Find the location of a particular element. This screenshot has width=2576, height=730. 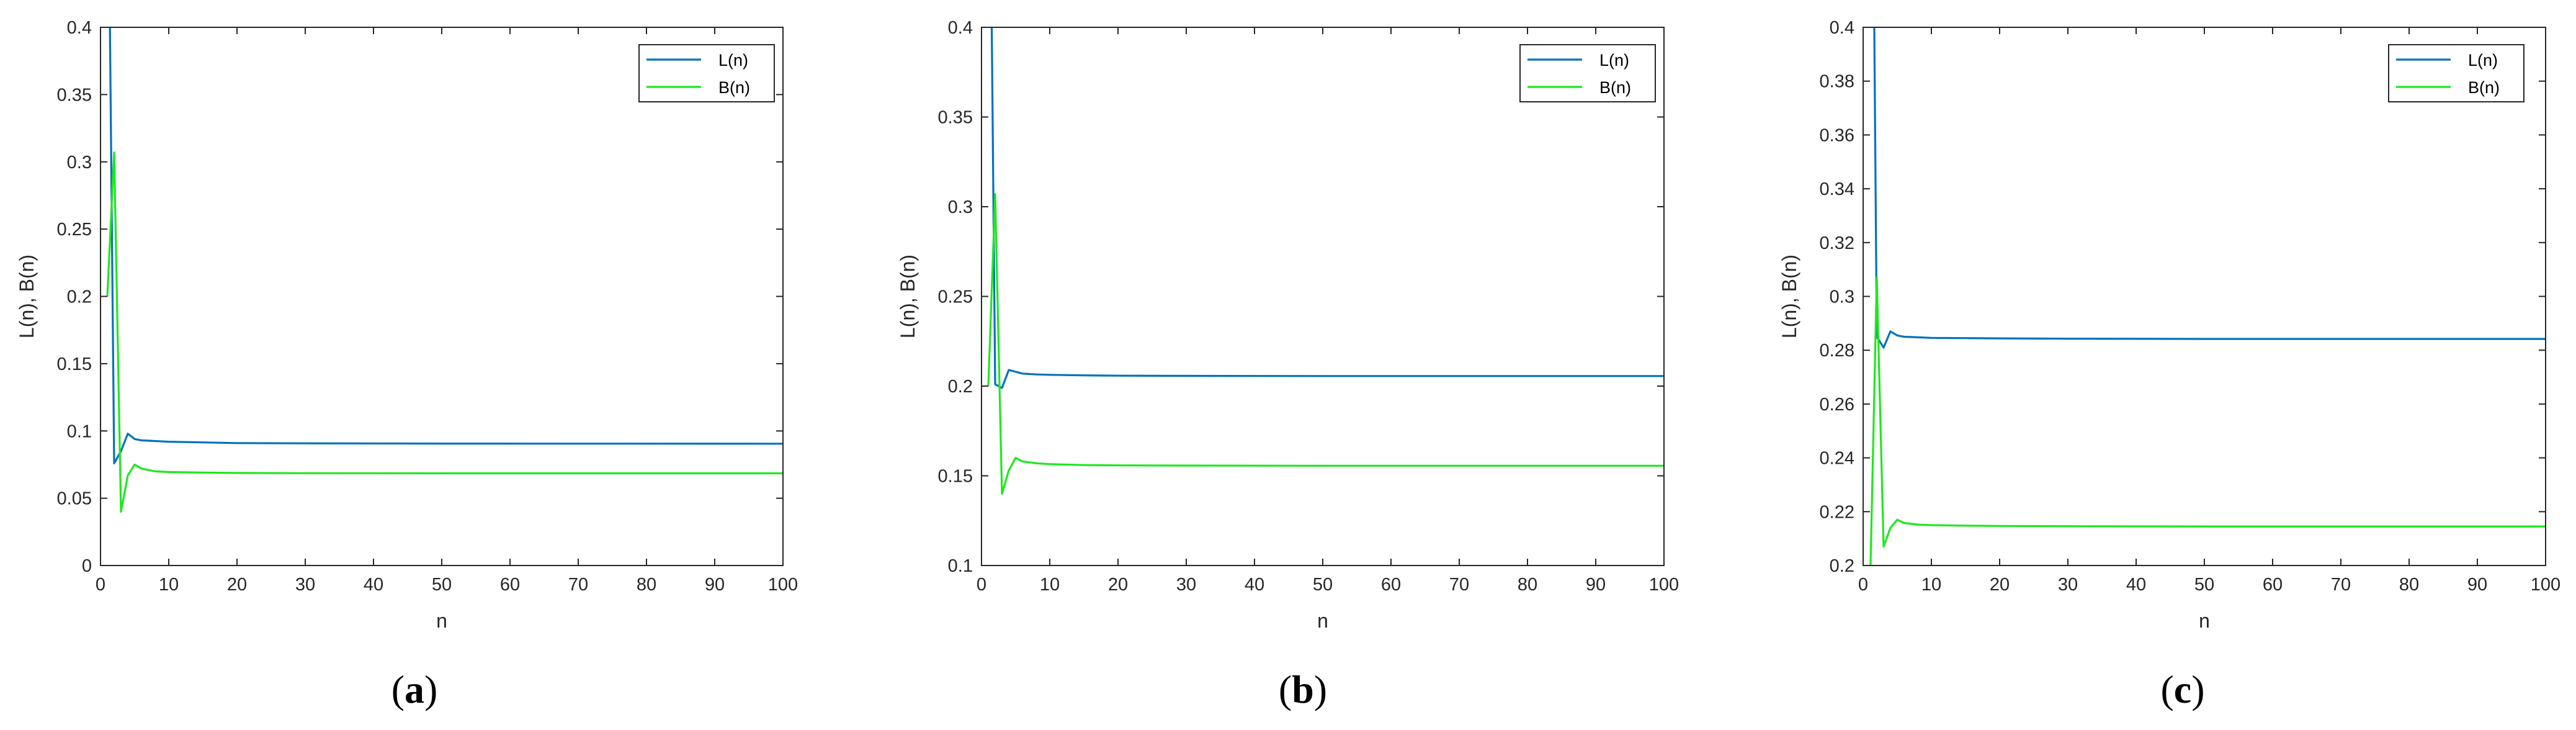

caption-letter: b is located at coordinates (1303, 689).